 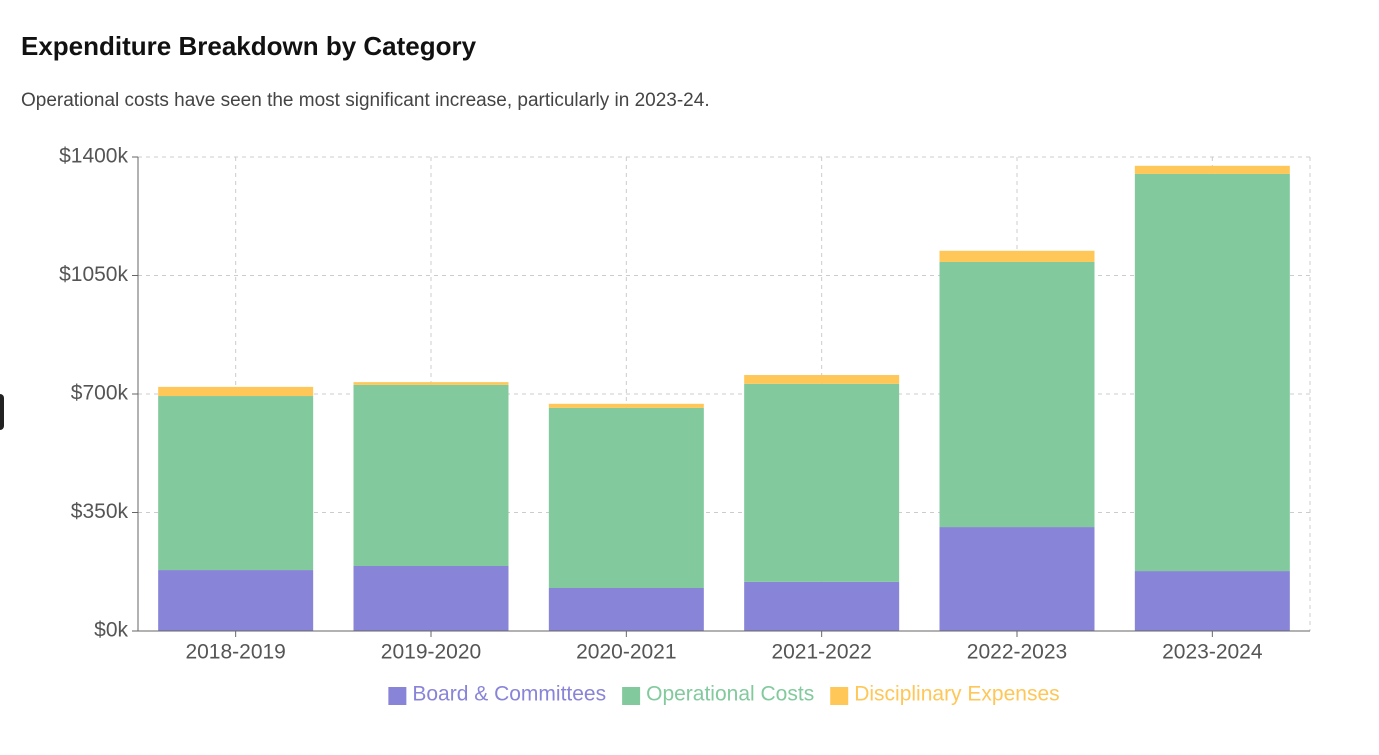 I want to click on legend-label: Board & Committees, so click(x=509, y=694).